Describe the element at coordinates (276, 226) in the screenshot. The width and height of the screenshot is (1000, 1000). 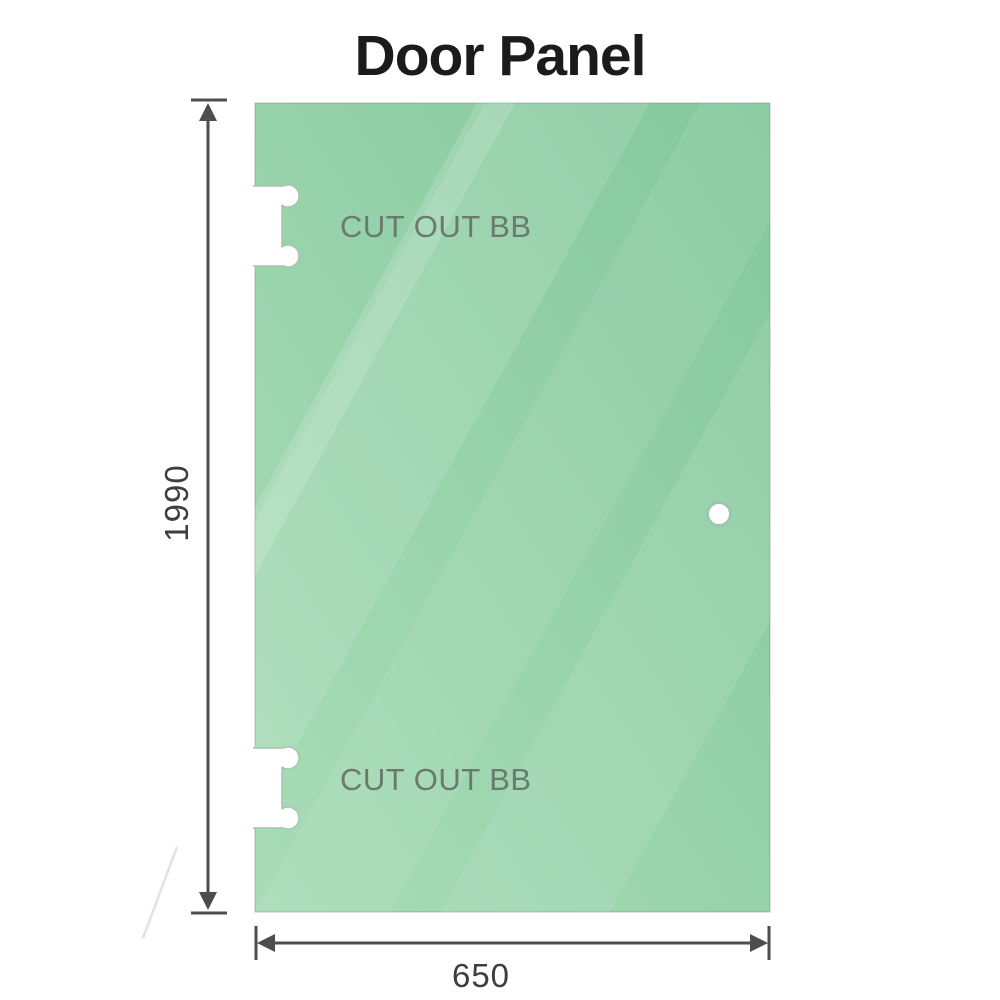
I see `hinge-cutout-top` at that location.